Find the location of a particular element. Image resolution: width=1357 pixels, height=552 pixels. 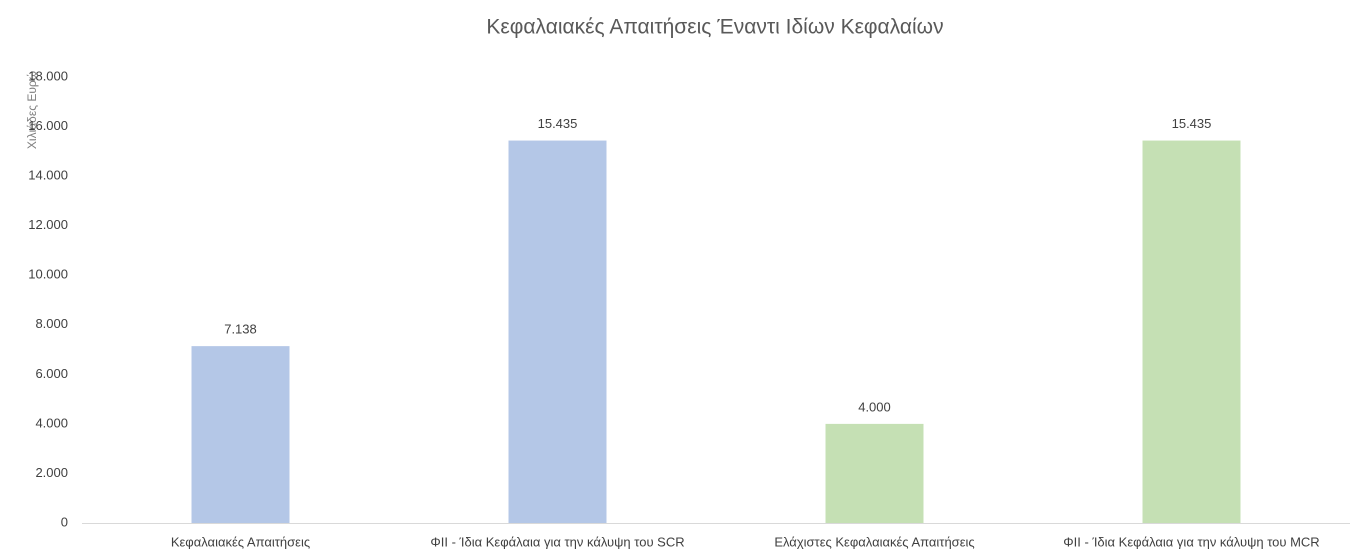

y-tick-label: 4.000 is located at coordinates (51, 422).